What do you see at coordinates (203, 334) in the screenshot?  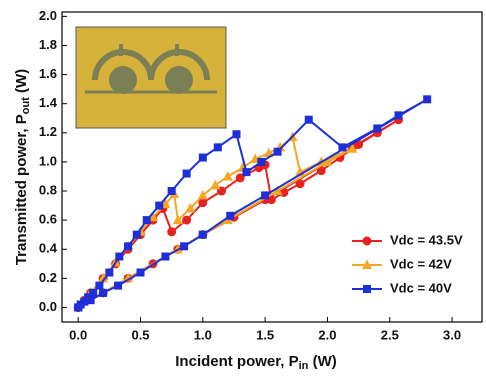 I see `x-tick-label: 1.0` at bounding box center [203, 334].